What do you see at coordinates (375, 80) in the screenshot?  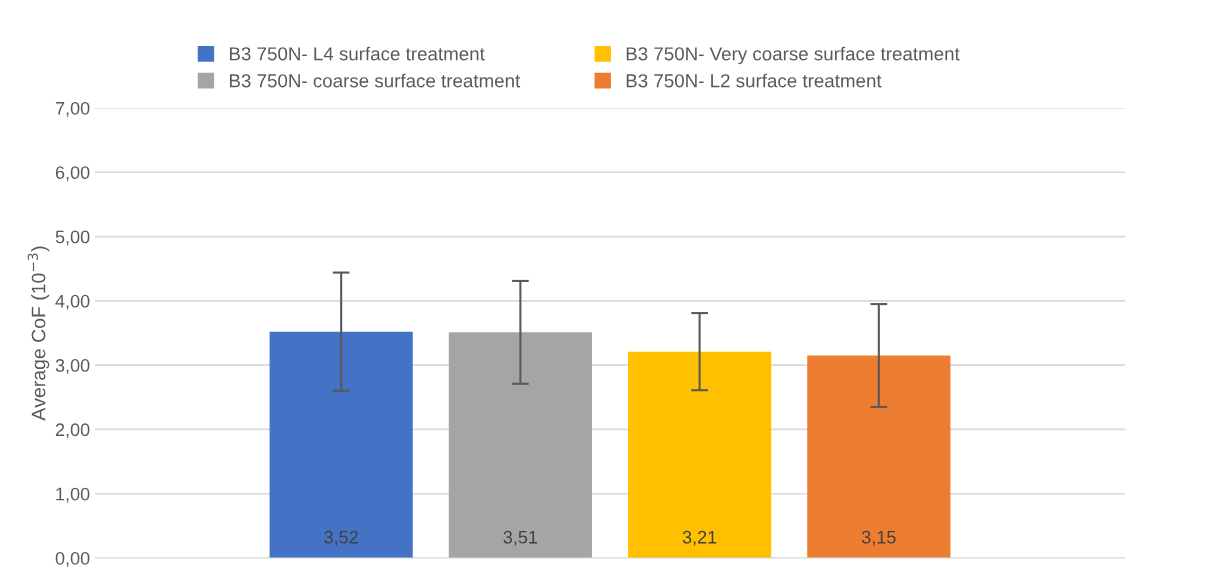 I see `legend-label: B3 750N- coarse surface treatment` at bounding box center [375, 80].